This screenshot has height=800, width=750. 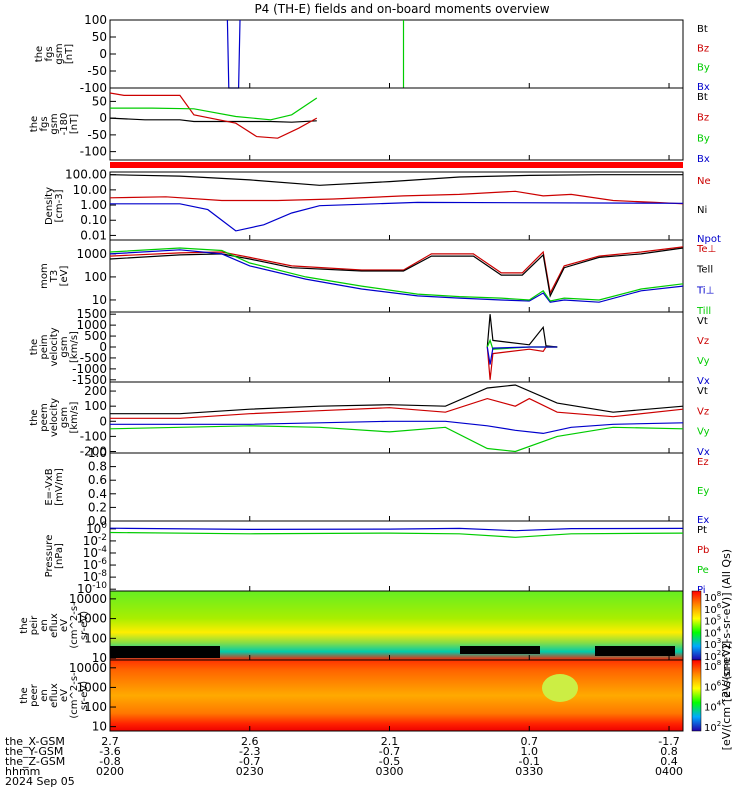 I want to click on colorbar-label: [eV/(cm^2-s-sr-eV)], so click(x=726, y=696).